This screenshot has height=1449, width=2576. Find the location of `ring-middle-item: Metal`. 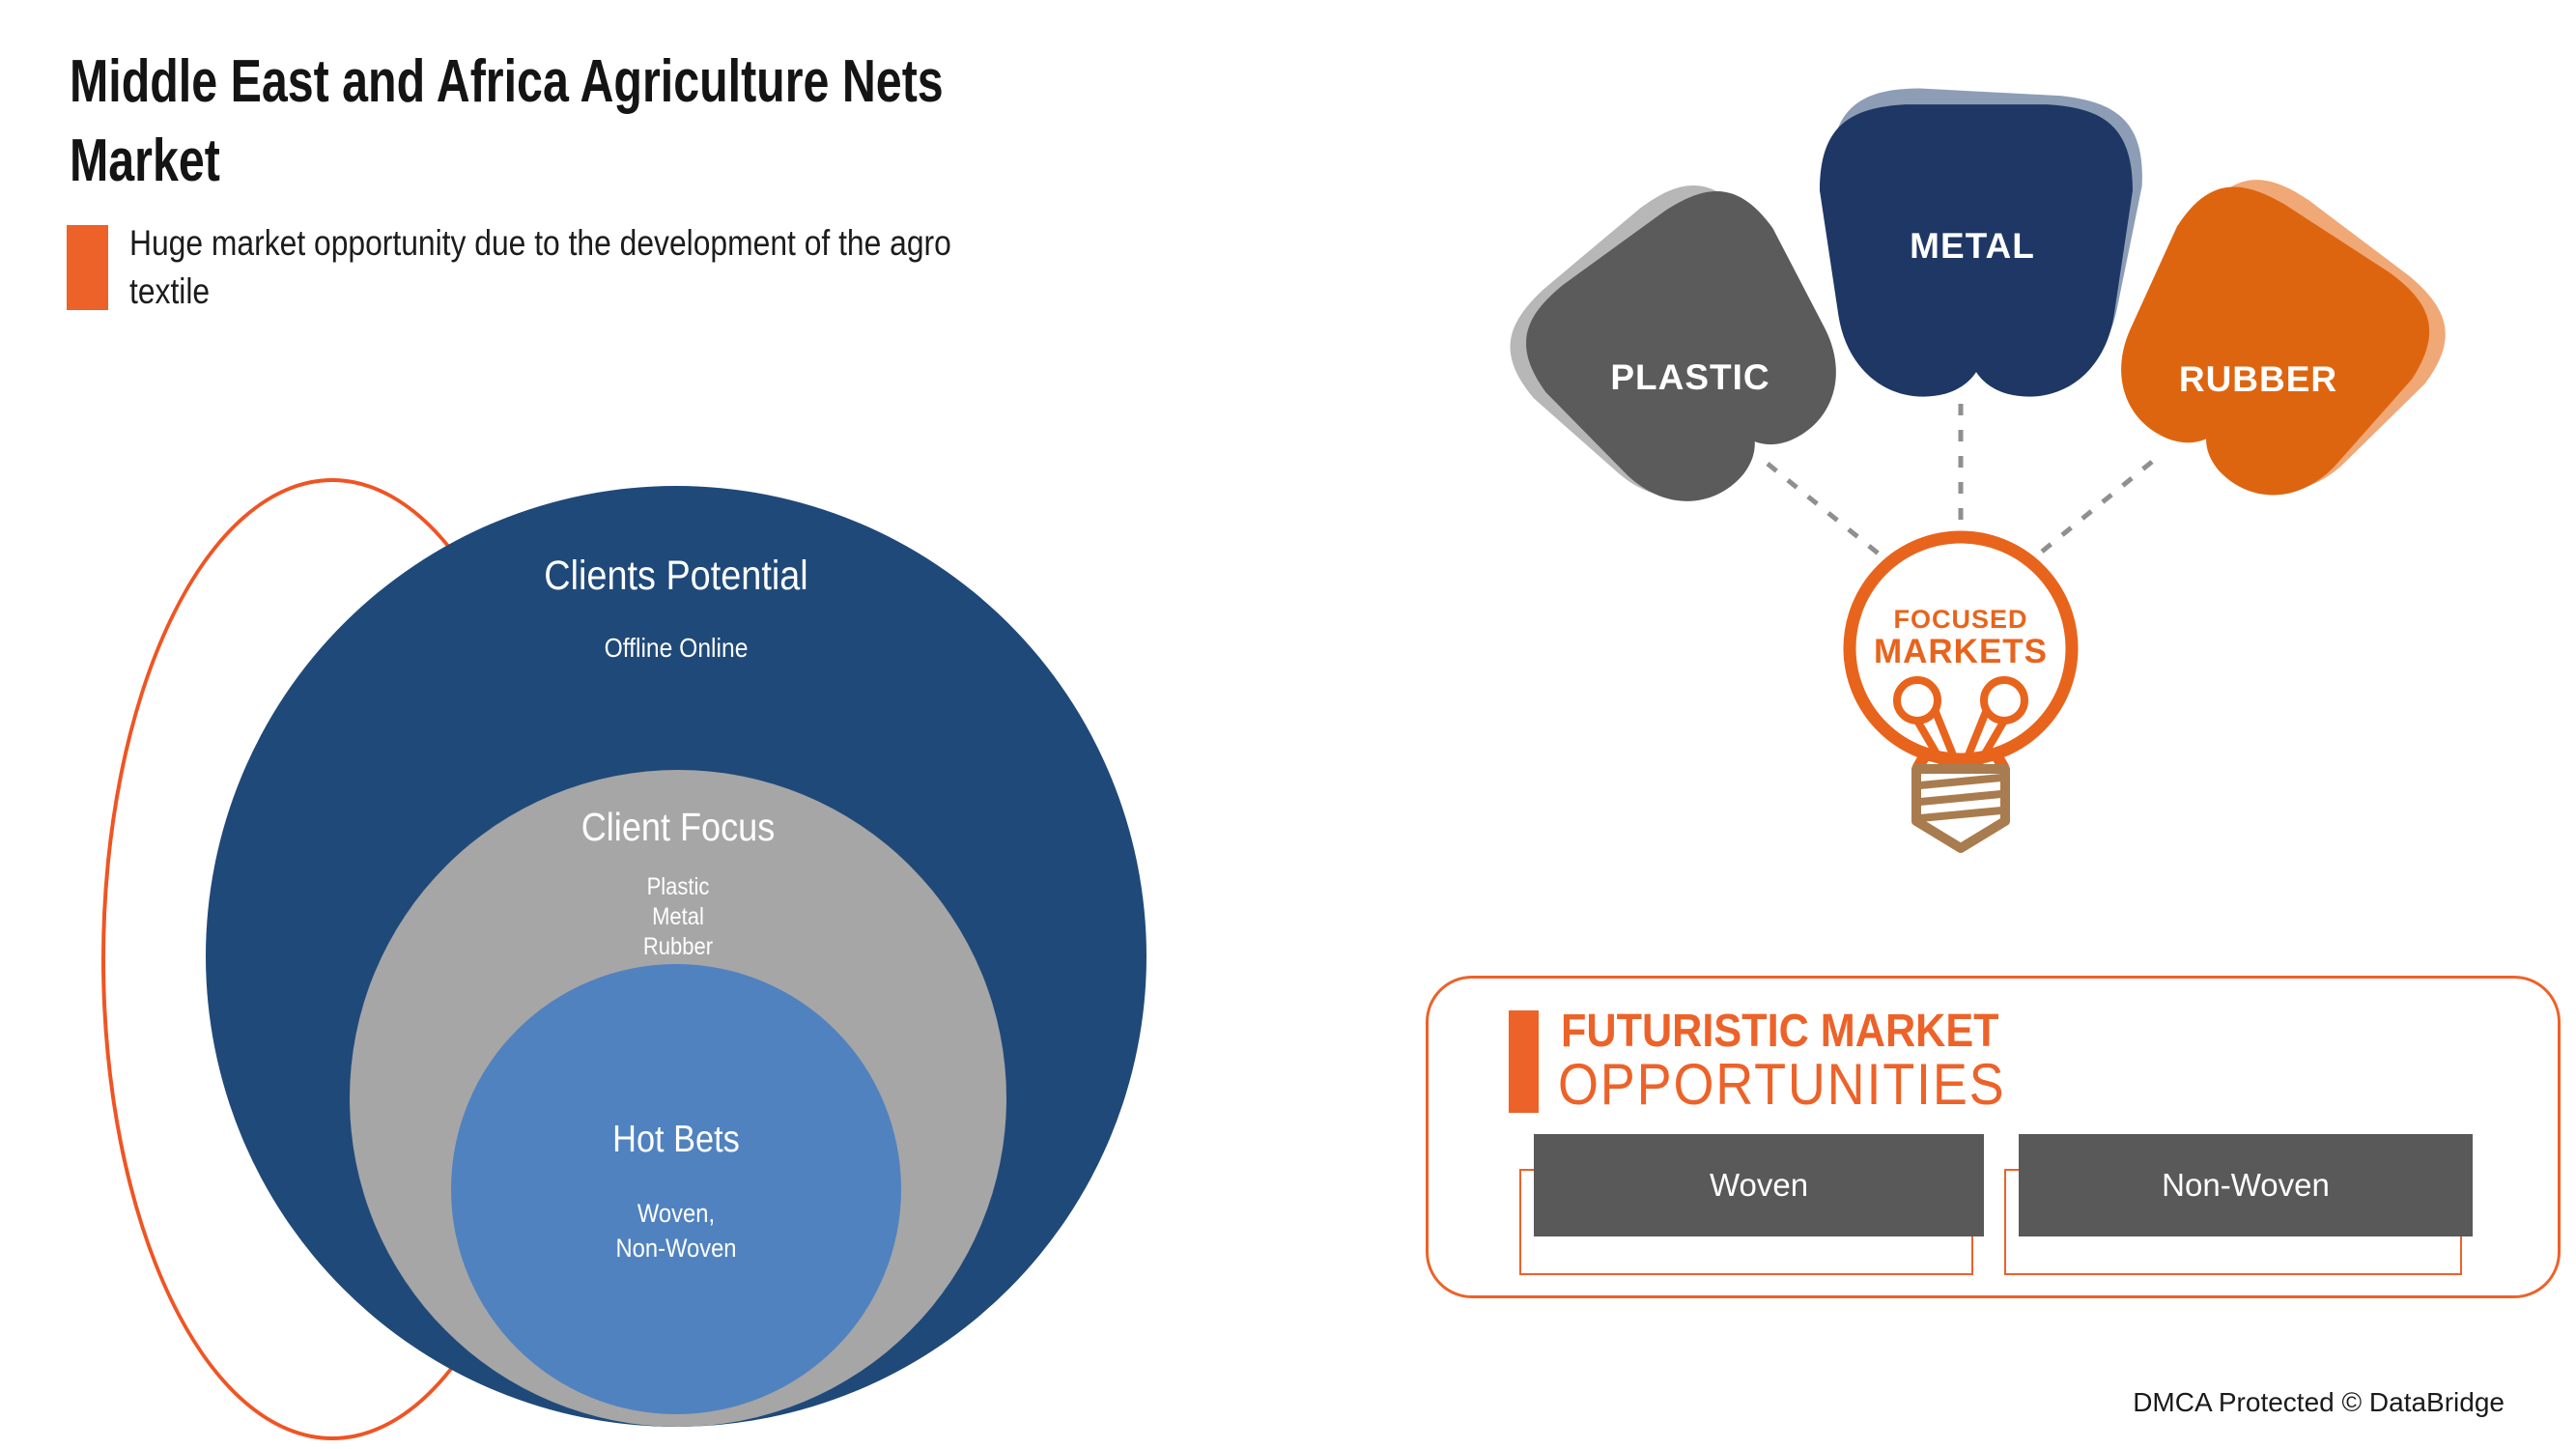

ring-middle-item: Metal is located at coordinates (678, 916).